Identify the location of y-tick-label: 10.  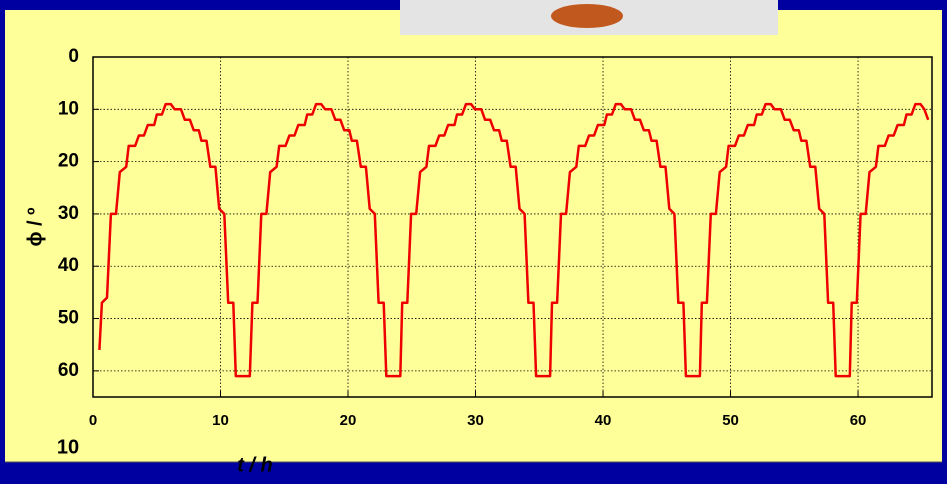
(68, 108).